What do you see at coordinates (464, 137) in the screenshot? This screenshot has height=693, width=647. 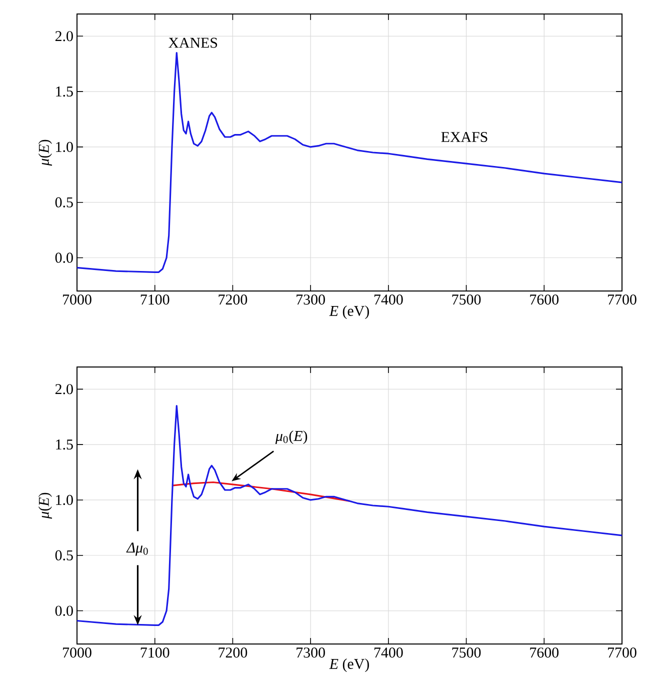 I see `annotation: EXAFS` at bounding box center [464, 137].